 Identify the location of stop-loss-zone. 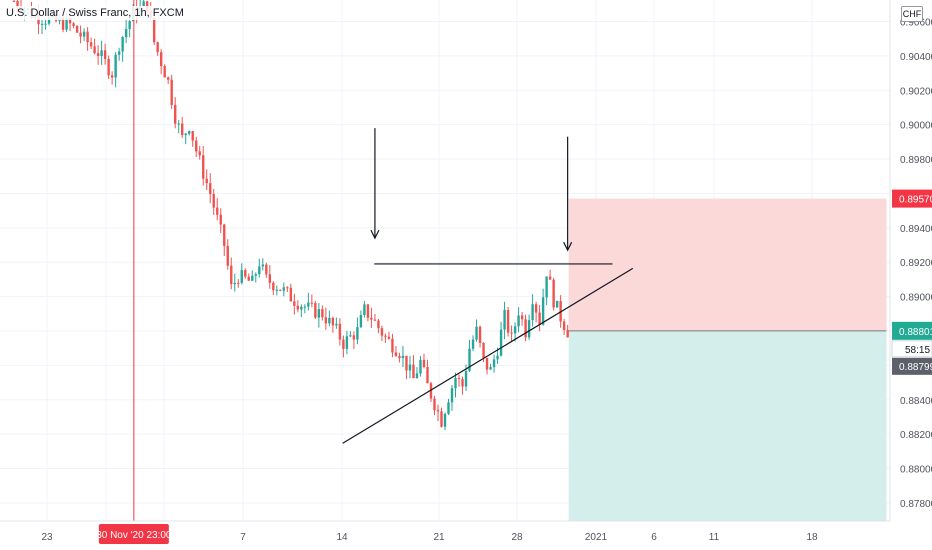
(727, 264).